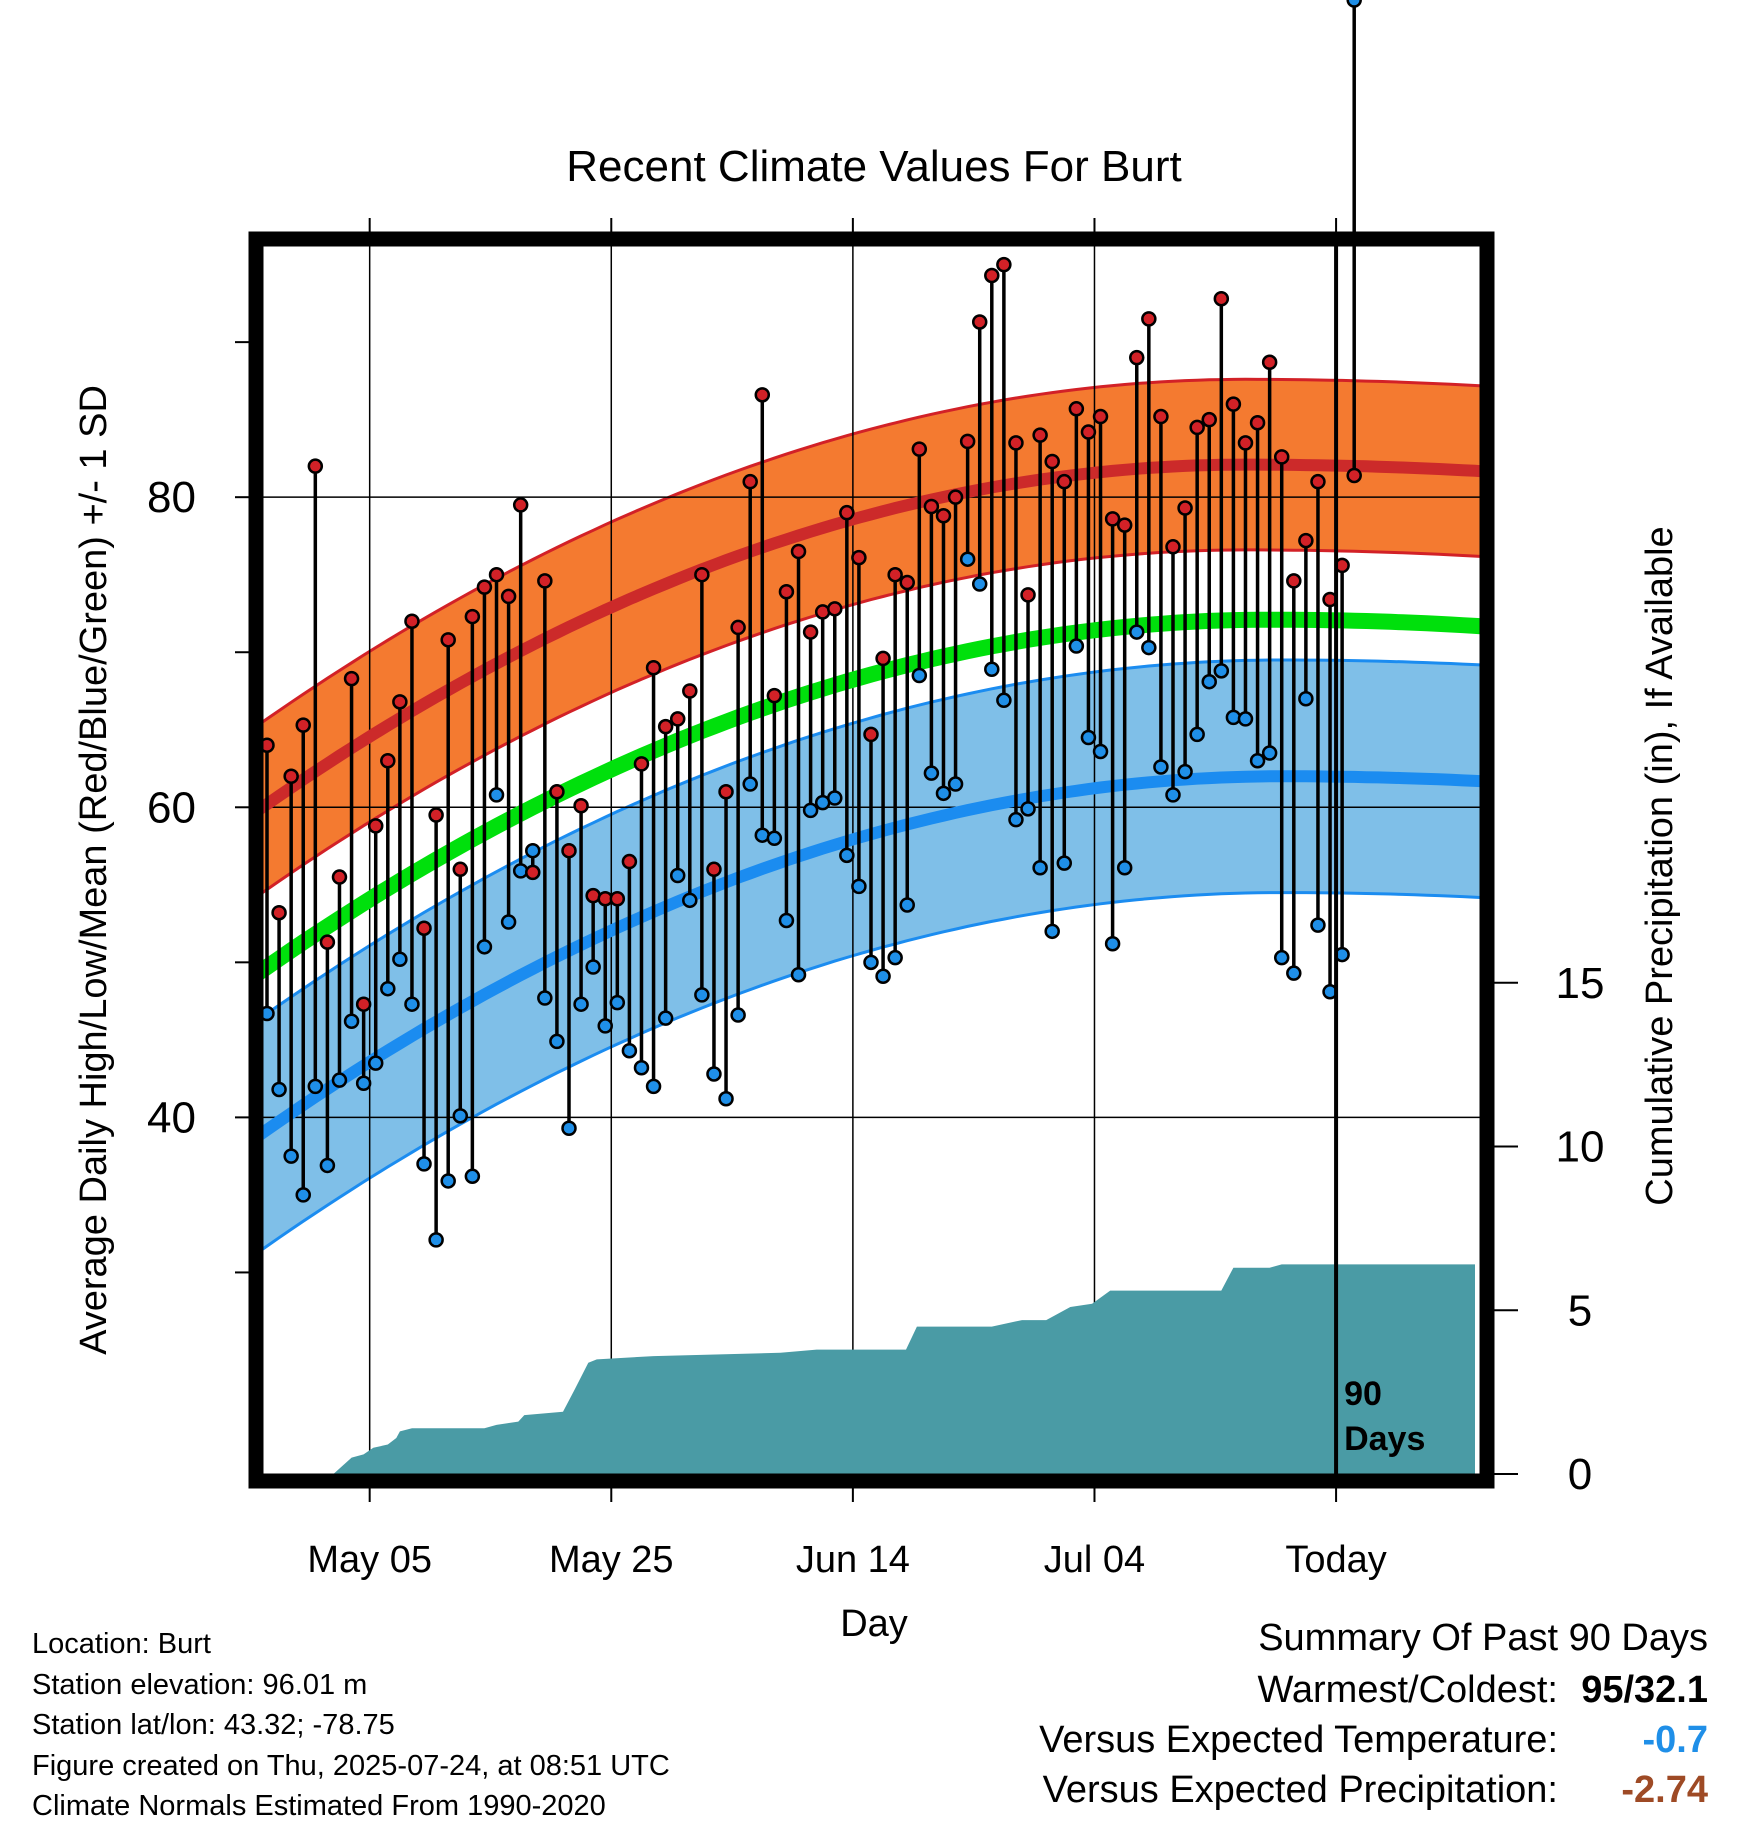 Image resolution: width=1748 pixels, height=1828 pixels. I want to click on y-right-tick-label: 15, so click(1580, 983).